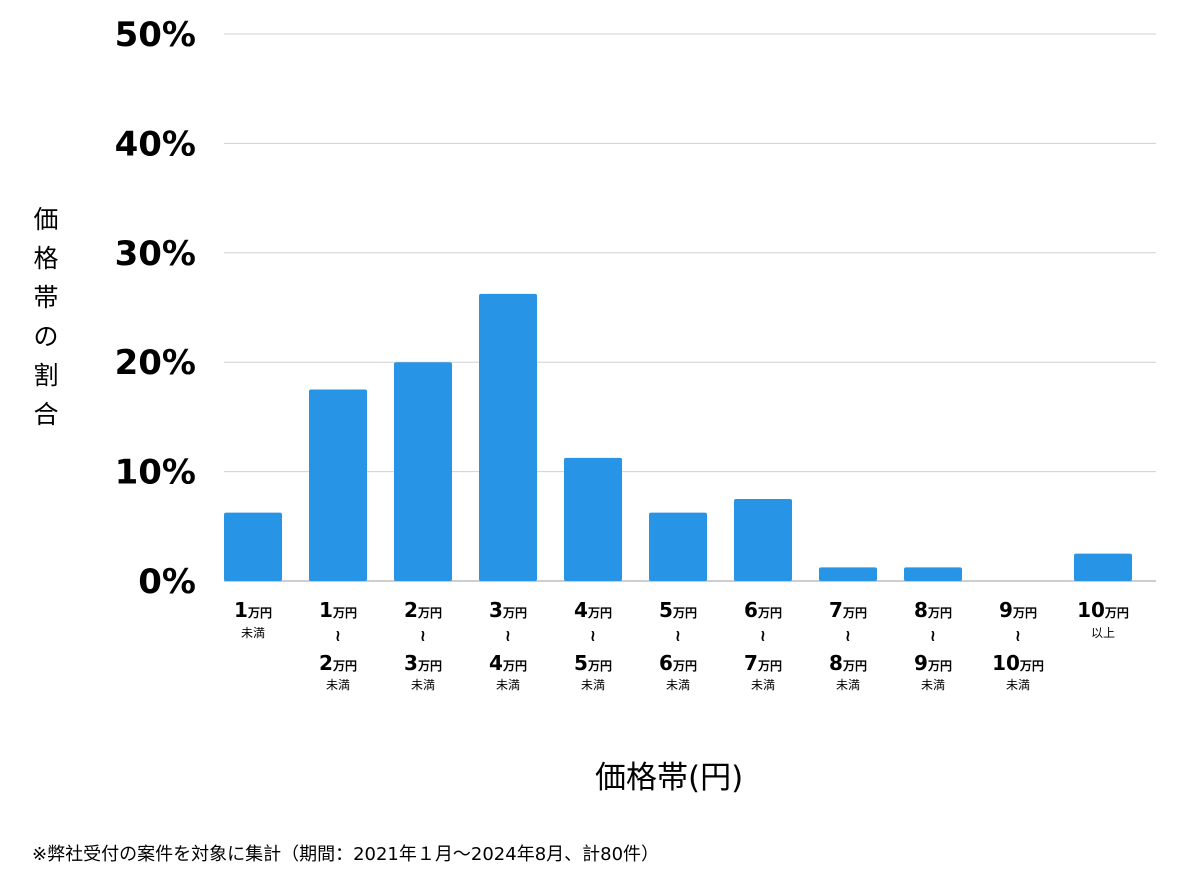 The width and height of the screenshot is (1200, 874). Describe the element at coordinates (155, 254) in the screenshot. I see `y-tick-label: 30%` at that location.